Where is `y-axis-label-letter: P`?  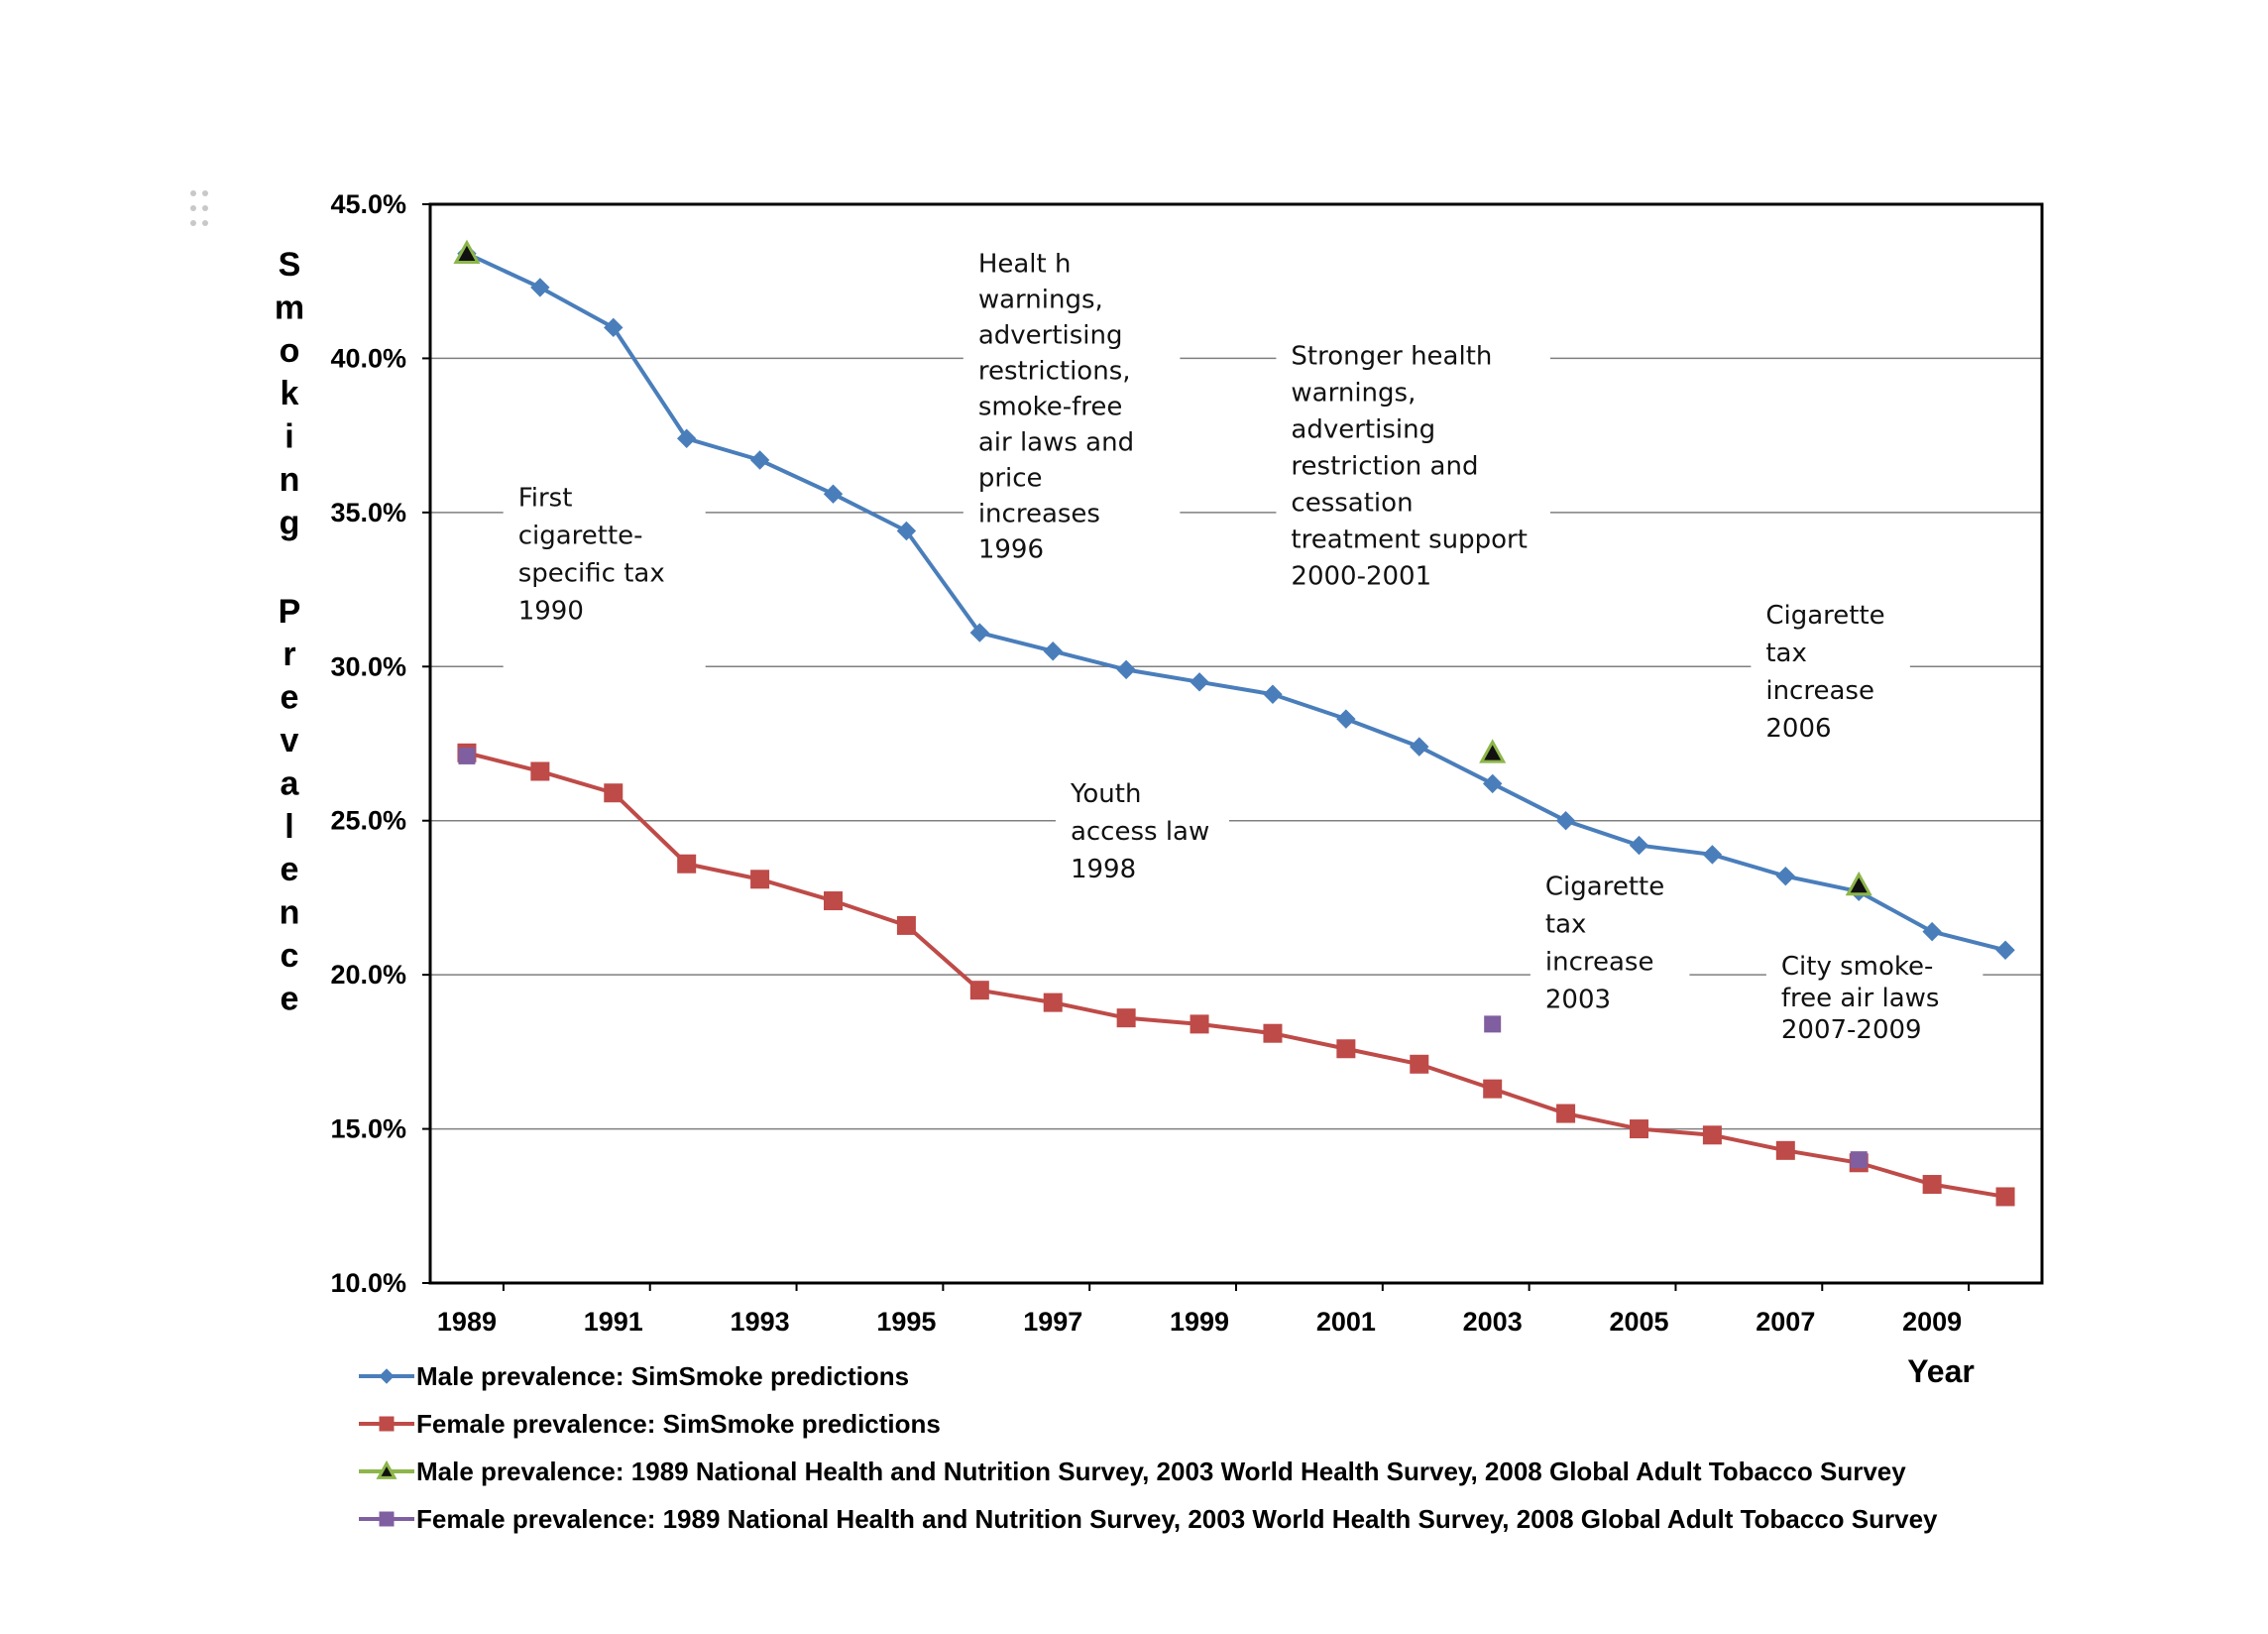 y-axis-label-letter: P is located at coordinates (290, 612).